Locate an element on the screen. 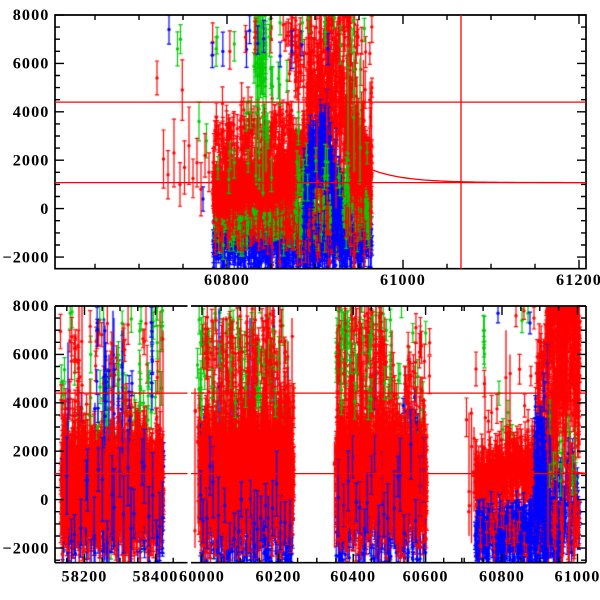 The image size is (600, 600). svg-text: 58200 is located at coordinates (85, 577).